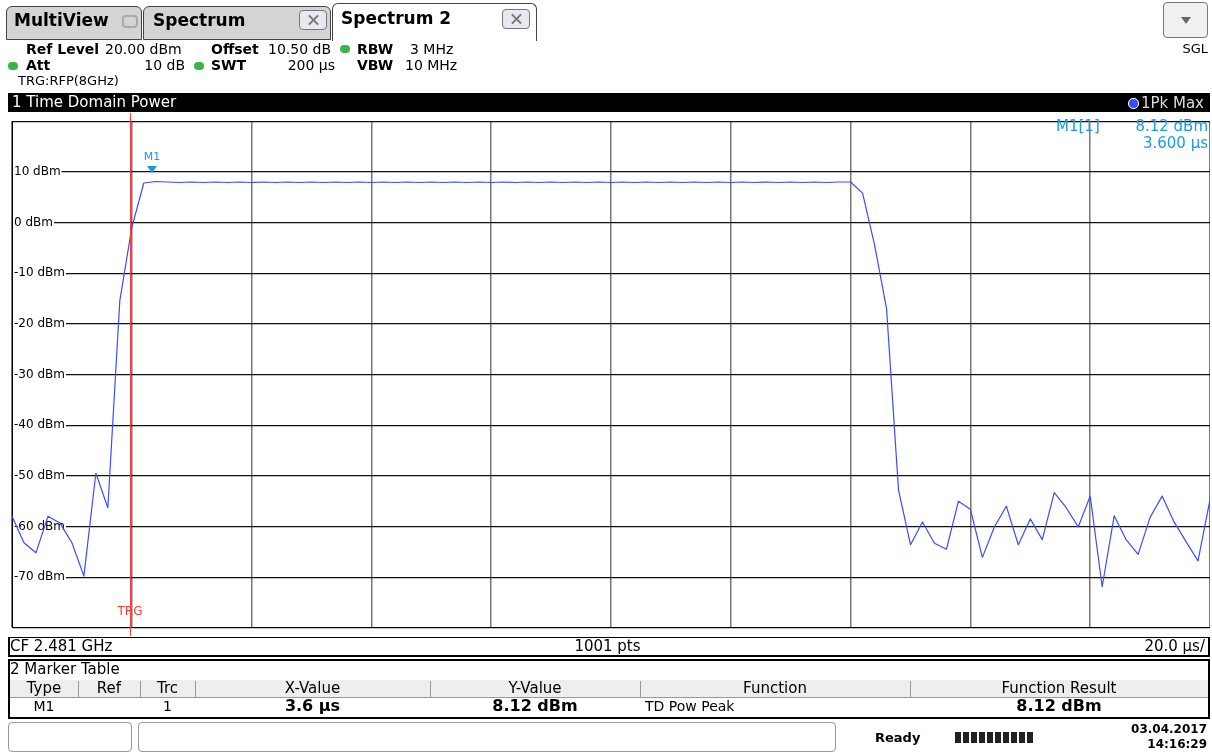 The height and width of the screenshot is (755, 1212). What do you see at coordinates (431, 65) in the screenshot?
I see `text: 10 MHz` at bounding box center [431, 65].